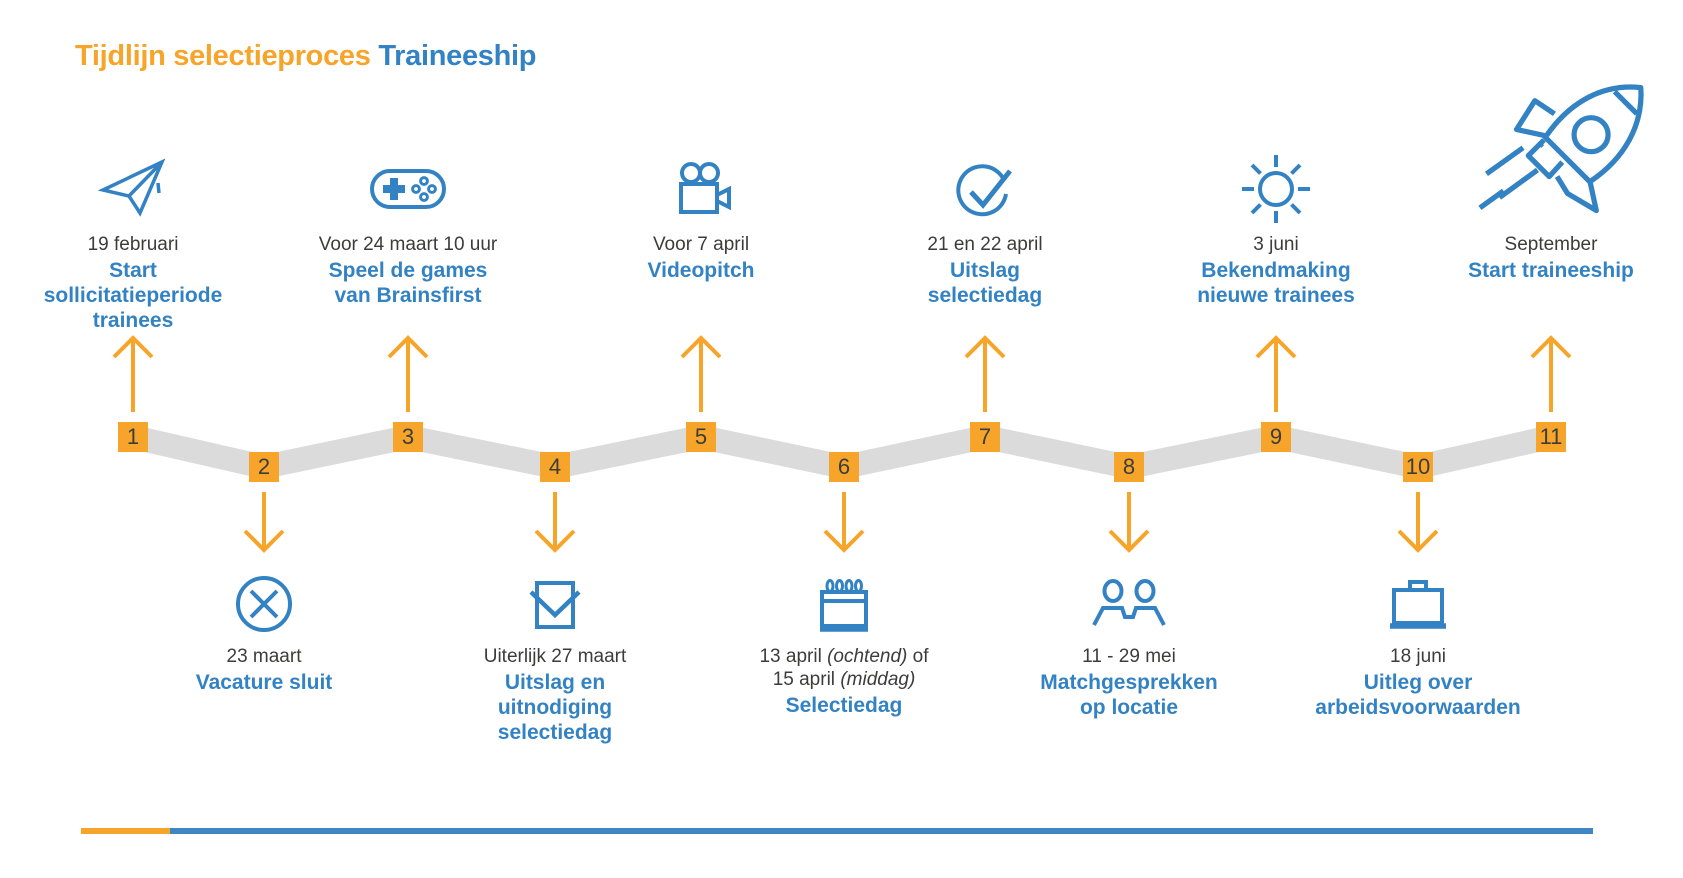 The width and height of the screenshot is (1683, 878). Describe the element at coordinates (1551, 244) in the screenshot. I see `item-date: September` at that location.